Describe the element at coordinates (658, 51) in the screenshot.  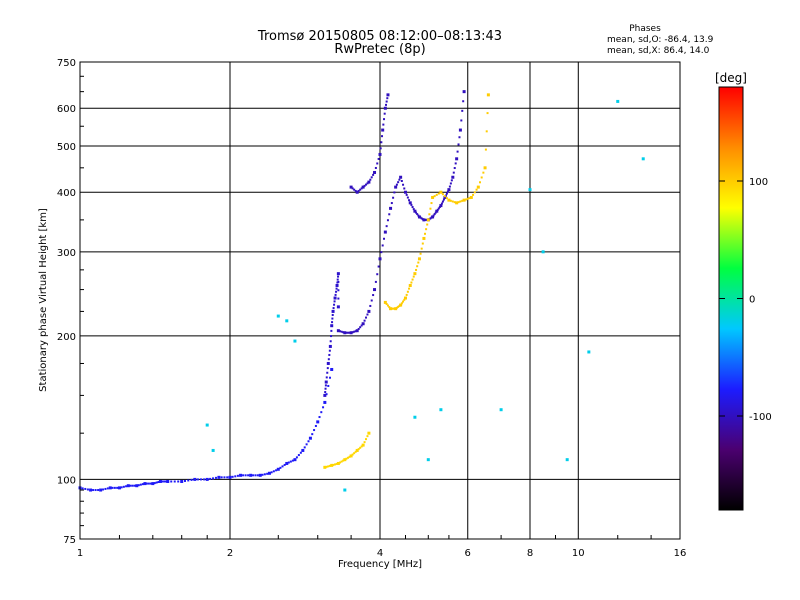
I see `phase-stats-x: mean, sd,X: 86.4, 14.0` at that location.